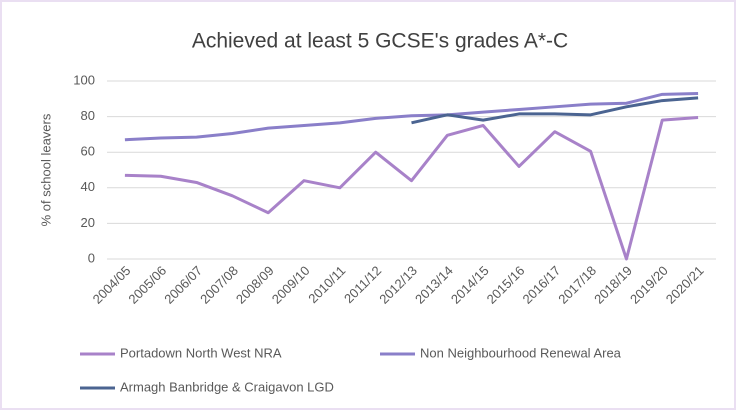 This screenshot has width=736, height=410. I want to click on y-axis-title: % of school leavers, so click(45, 169).